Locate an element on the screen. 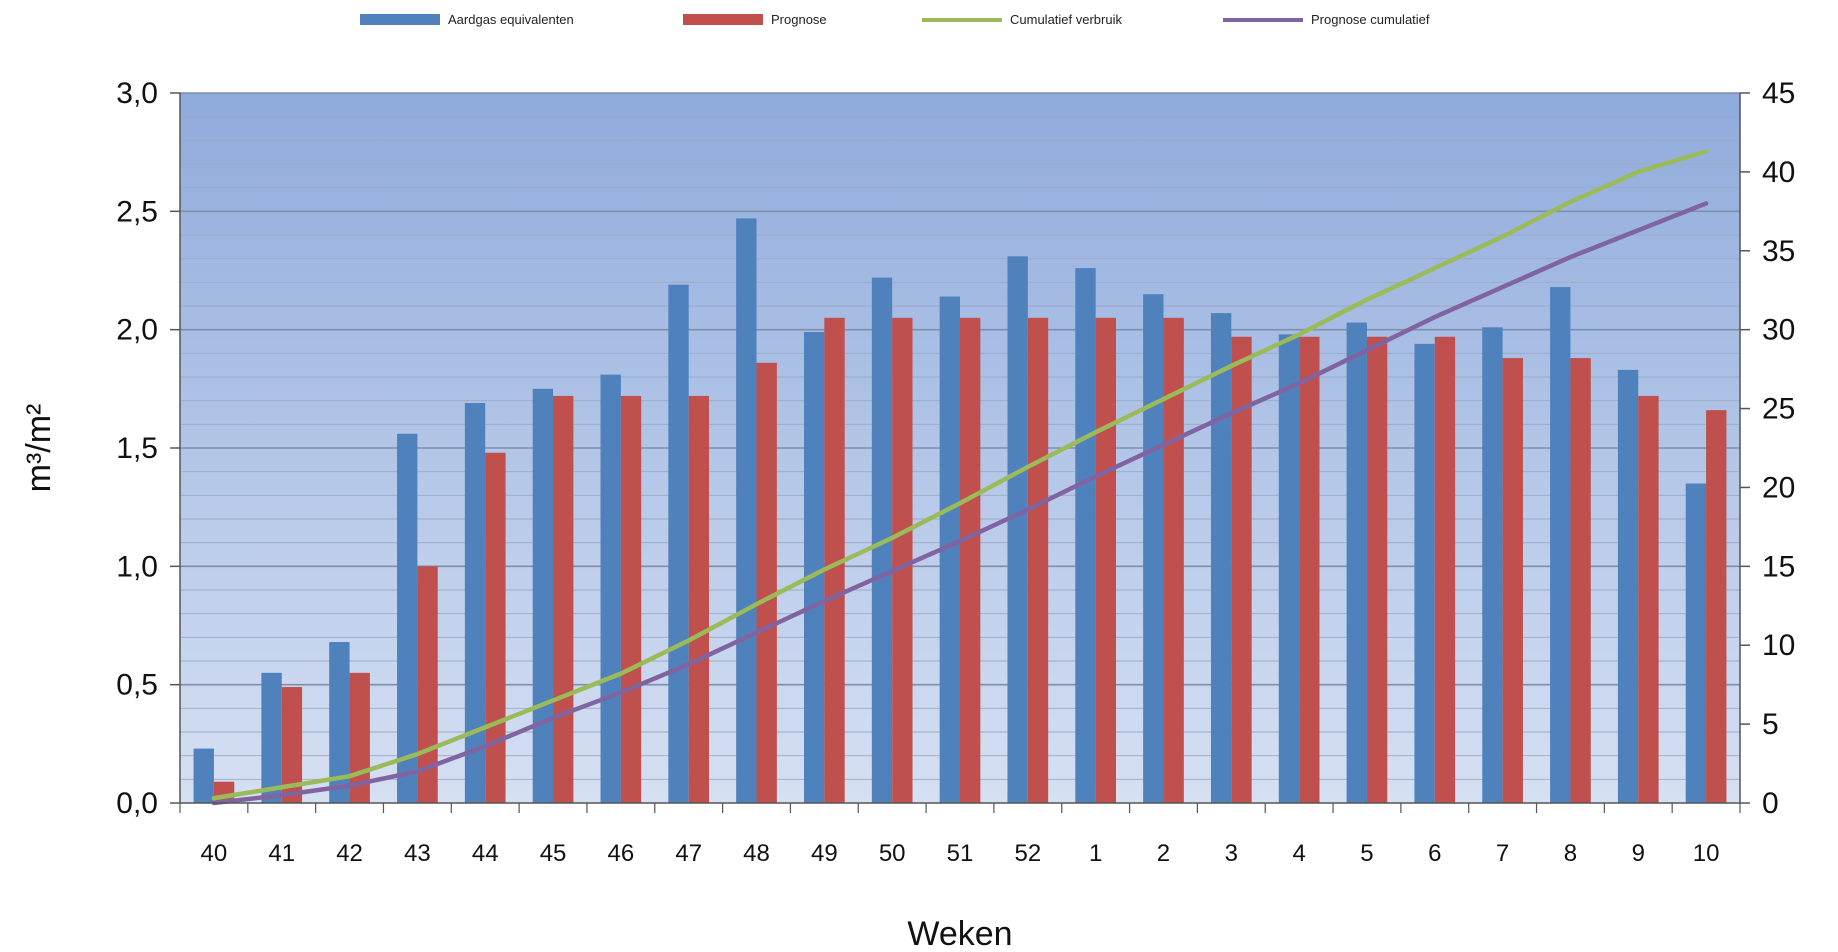  right-tick-label: 20 is located at coordinates (1778, 487).